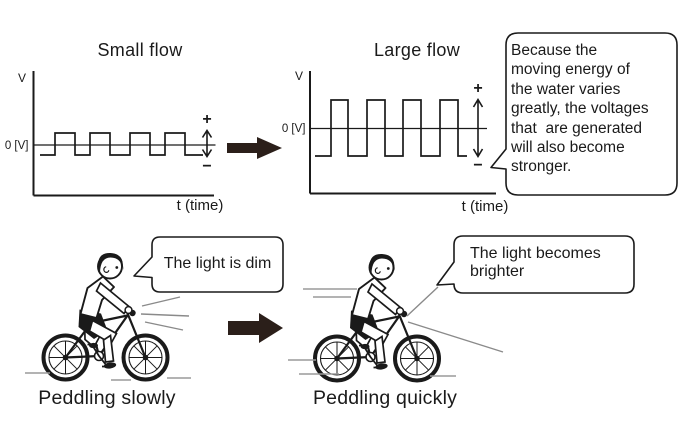 This screenshot has width=691, height=426. Describe the element at coordinates (554, 50) in the screenshot. I see `bubble-text-line: Because the` at that location.